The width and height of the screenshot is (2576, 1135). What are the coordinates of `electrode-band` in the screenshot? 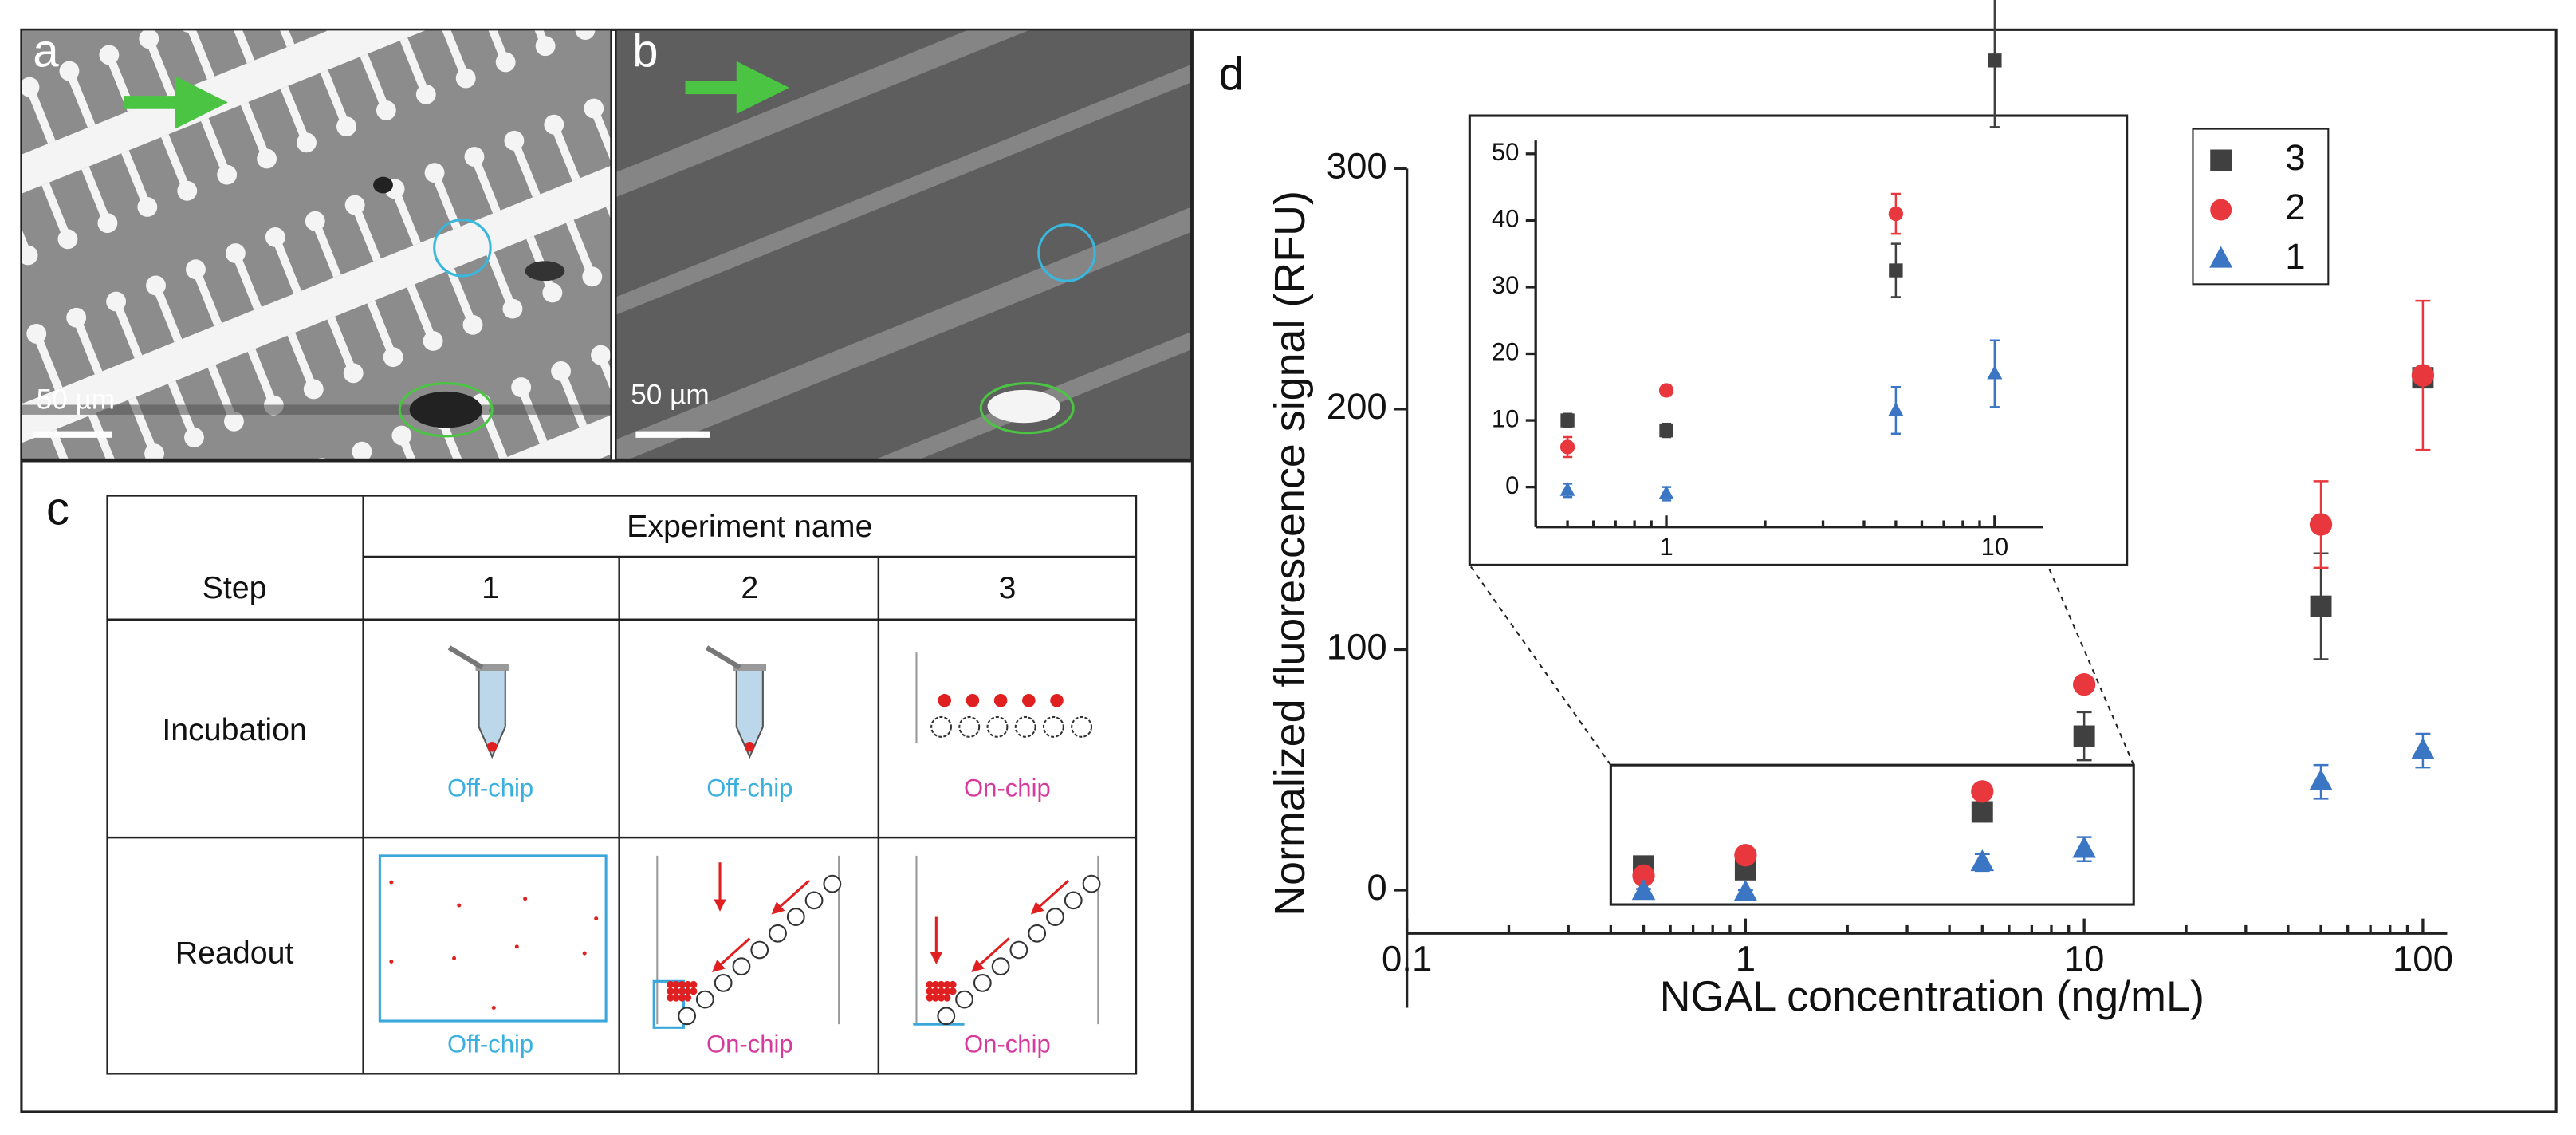 It's located at (316, 162).